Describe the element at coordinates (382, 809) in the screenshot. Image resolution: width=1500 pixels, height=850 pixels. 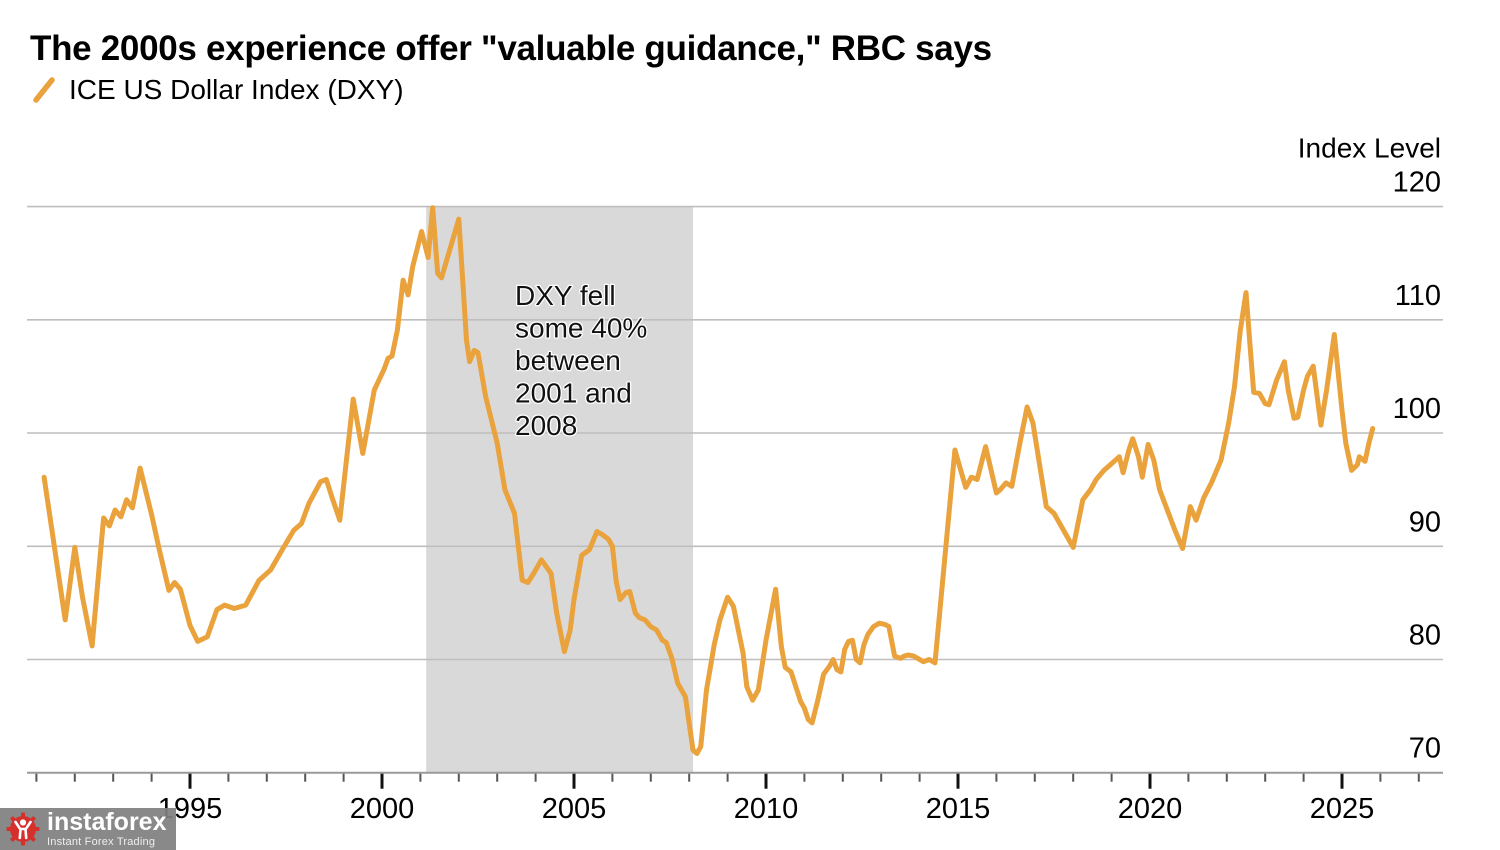
I see `x-tick-label-2000: 2000` at that location.